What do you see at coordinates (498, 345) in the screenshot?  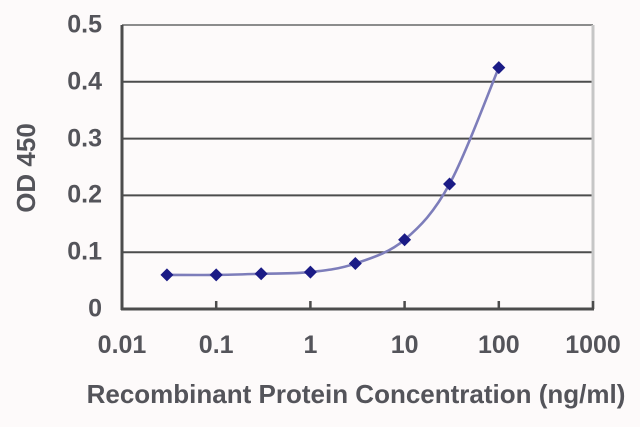 I see `x-tick-label: 100` at bounding box center [498, 345].